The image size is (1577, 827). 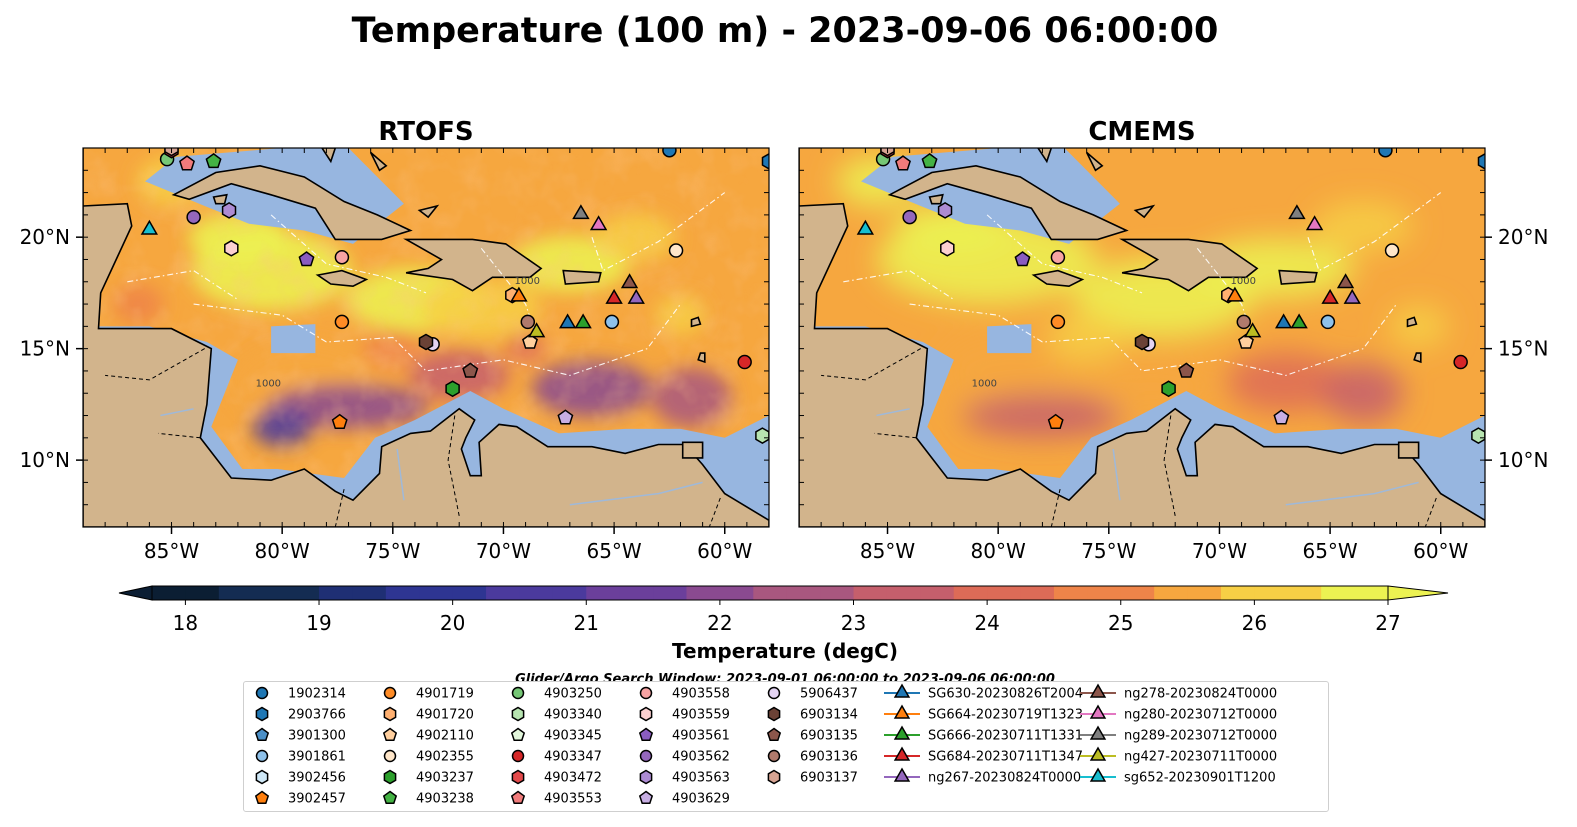 I want to click on legend-label: 4903472, so click(x=573, y=778).